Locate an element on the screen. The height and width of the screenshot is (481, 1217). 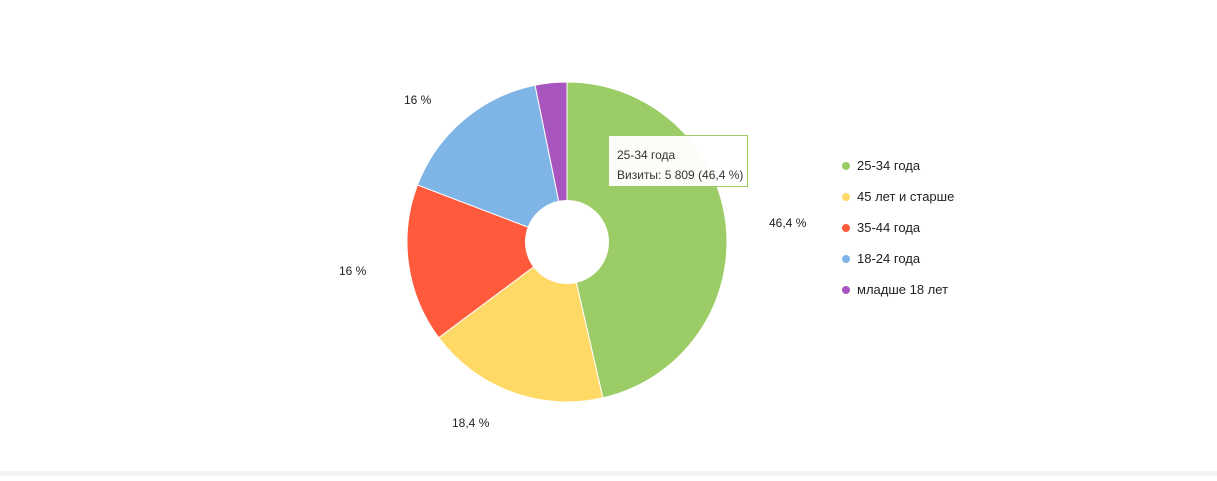
tooltip-series-name: 25-34 года is located at coordinates (646, 155).